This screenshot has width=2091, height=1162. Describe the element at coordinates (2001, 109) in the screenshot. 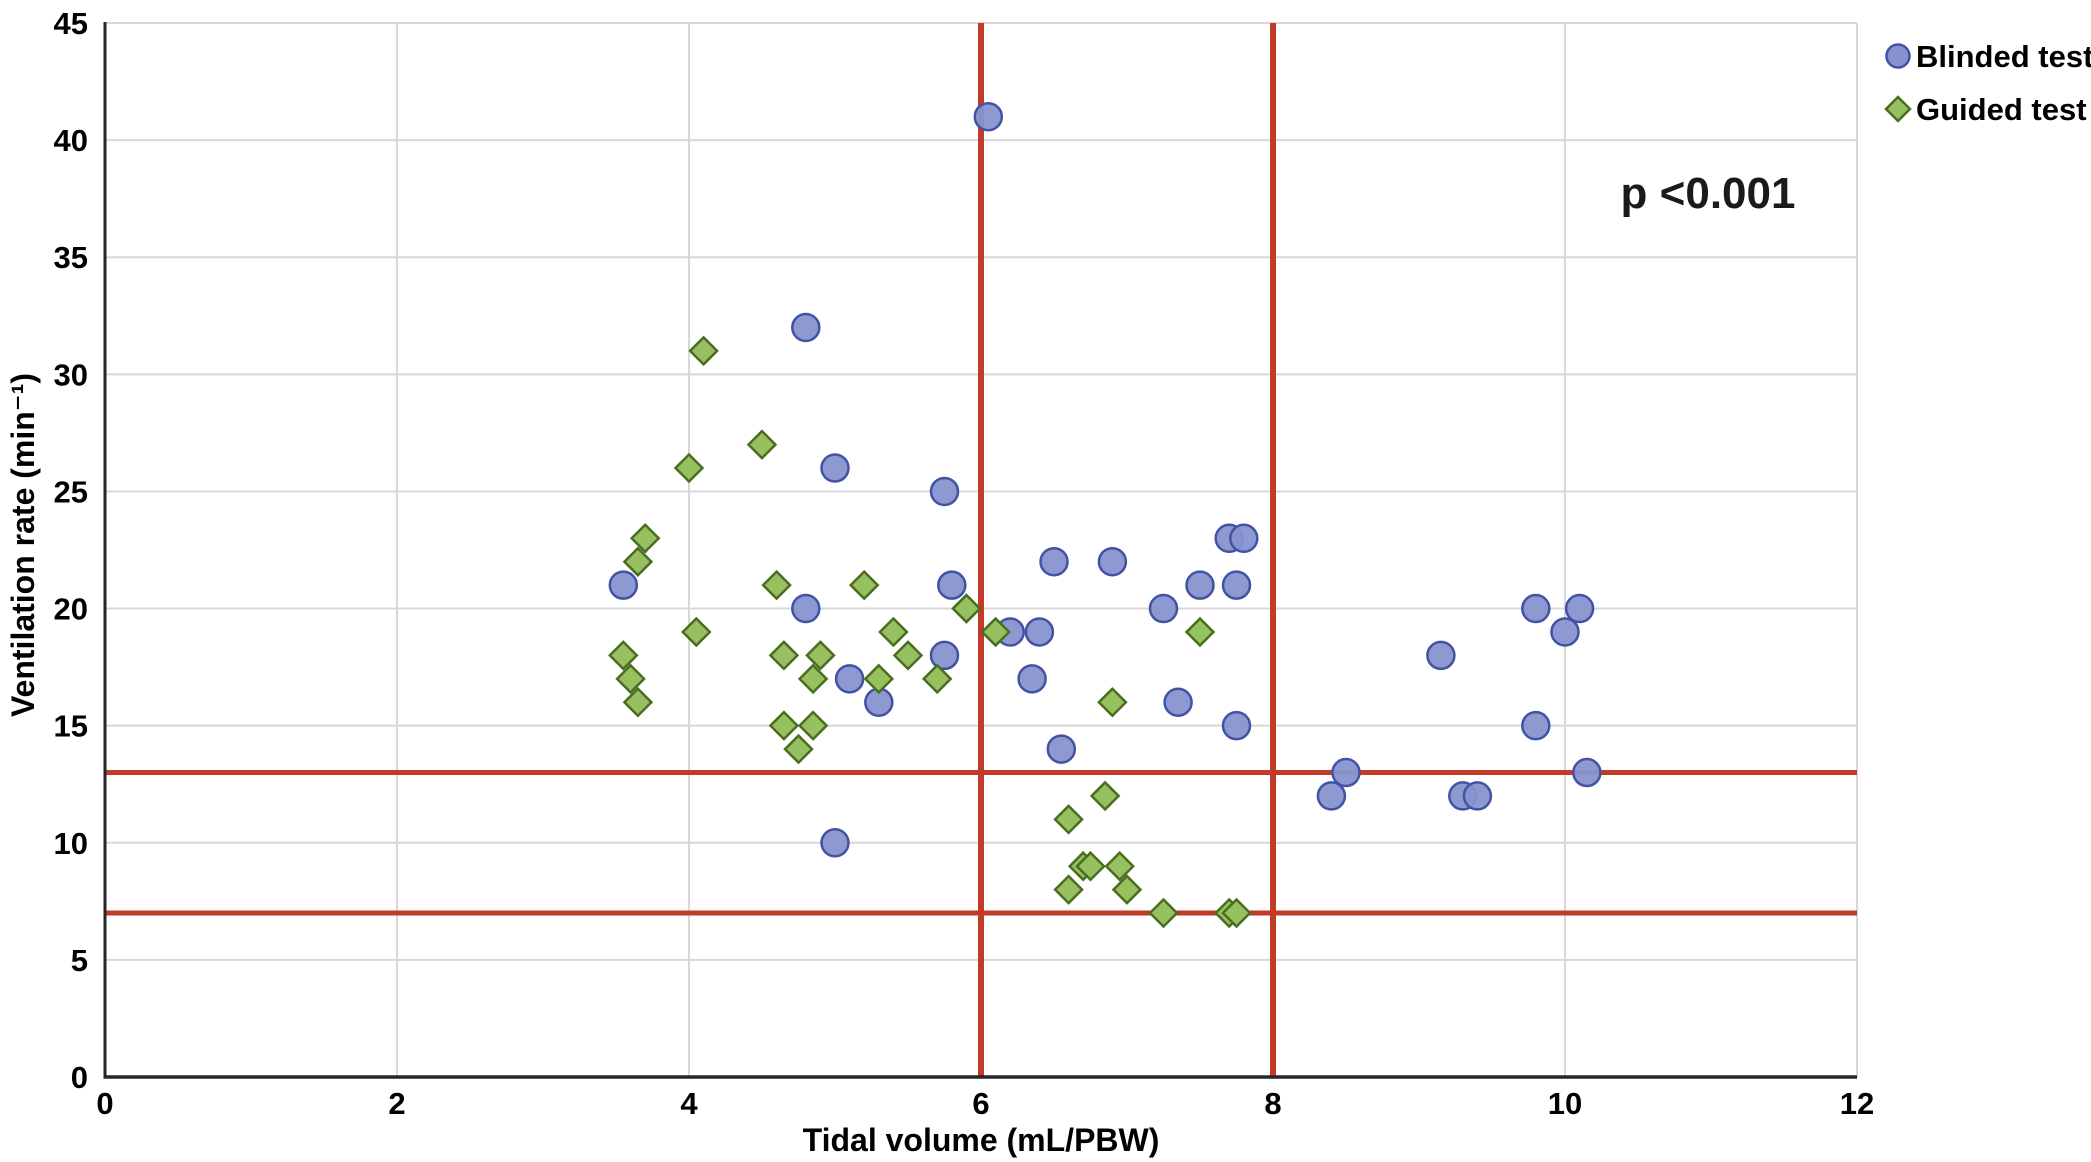

I see `legend-label-guided: Guided test` at that location.